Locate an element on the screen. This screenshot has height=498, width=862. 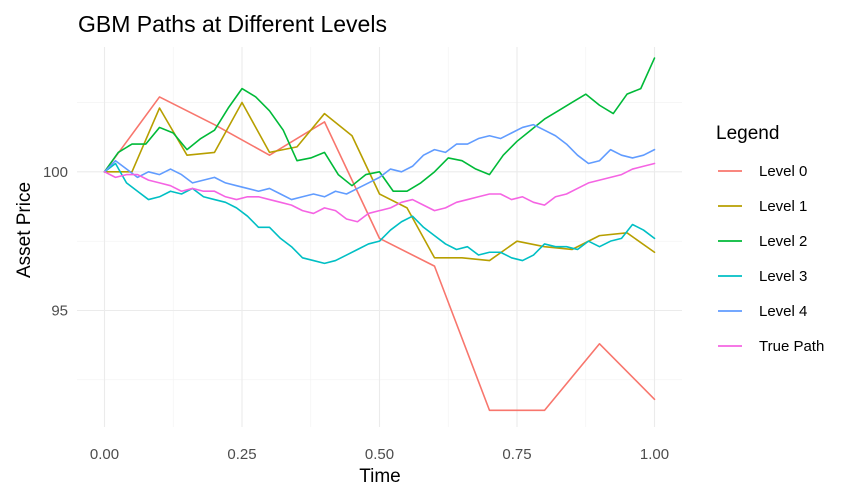
legend-item: Level 0 is located at coordinates (762, 171).